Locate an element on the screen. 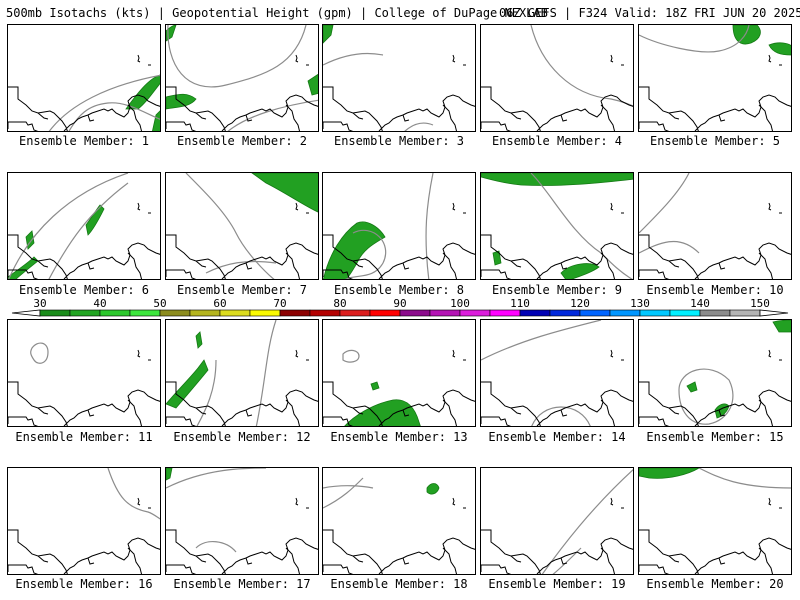 The width and height of the screenshot is (800, 600). isotach-colorbar: 30405060708090100110120130140150160170 is located at coordinates (400, 307).